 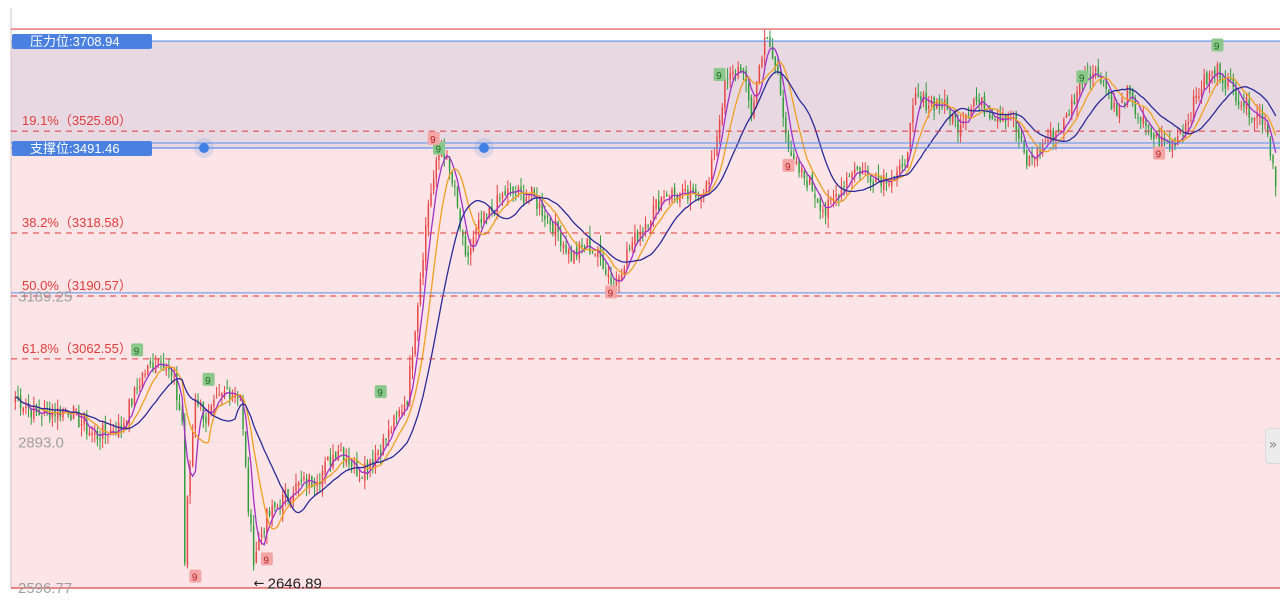 What do you see at coordinates (82, 148) in the screenshot?
I see `support-tag: 支撑位:3491.46` at bounding box center [82, 148].